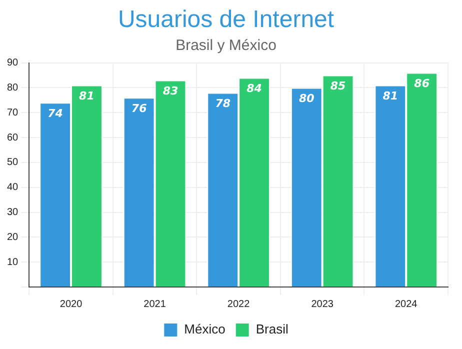  Describe the element at coordinates (55, 113) in the screenshot. I see `data-label: 74` at that location.